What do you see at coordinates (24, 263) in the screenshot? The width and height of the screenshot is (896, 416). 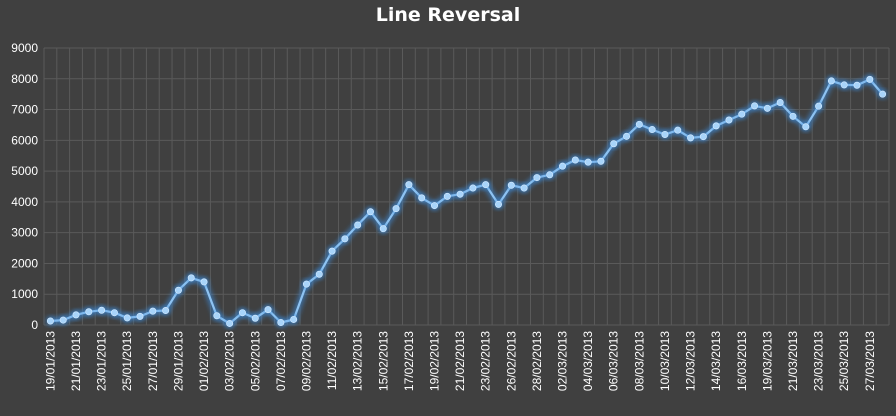 I see `y-tick-label: 2000` at bounding box center [24, 263].